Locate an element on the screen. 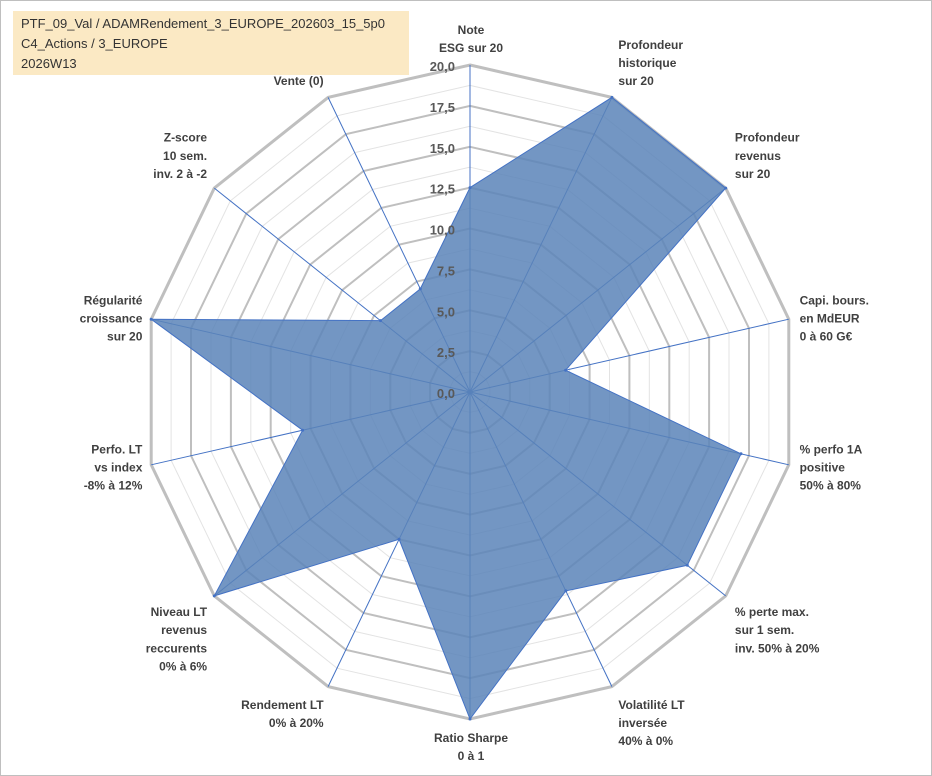 This screenshot has height=776, width=932. category-label: Note ESG sur 20 is located at coordinates (471, 39).